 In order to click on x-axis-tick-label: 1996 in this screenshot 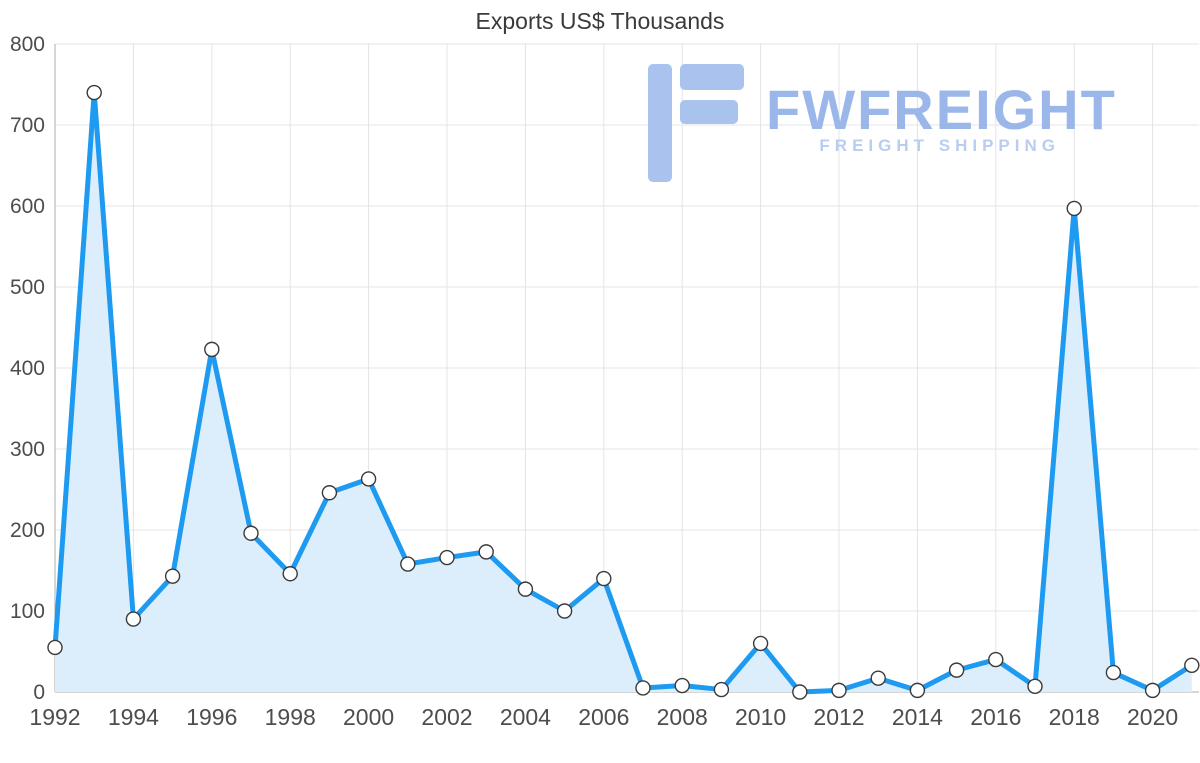, I will do `click(211, 717)`.